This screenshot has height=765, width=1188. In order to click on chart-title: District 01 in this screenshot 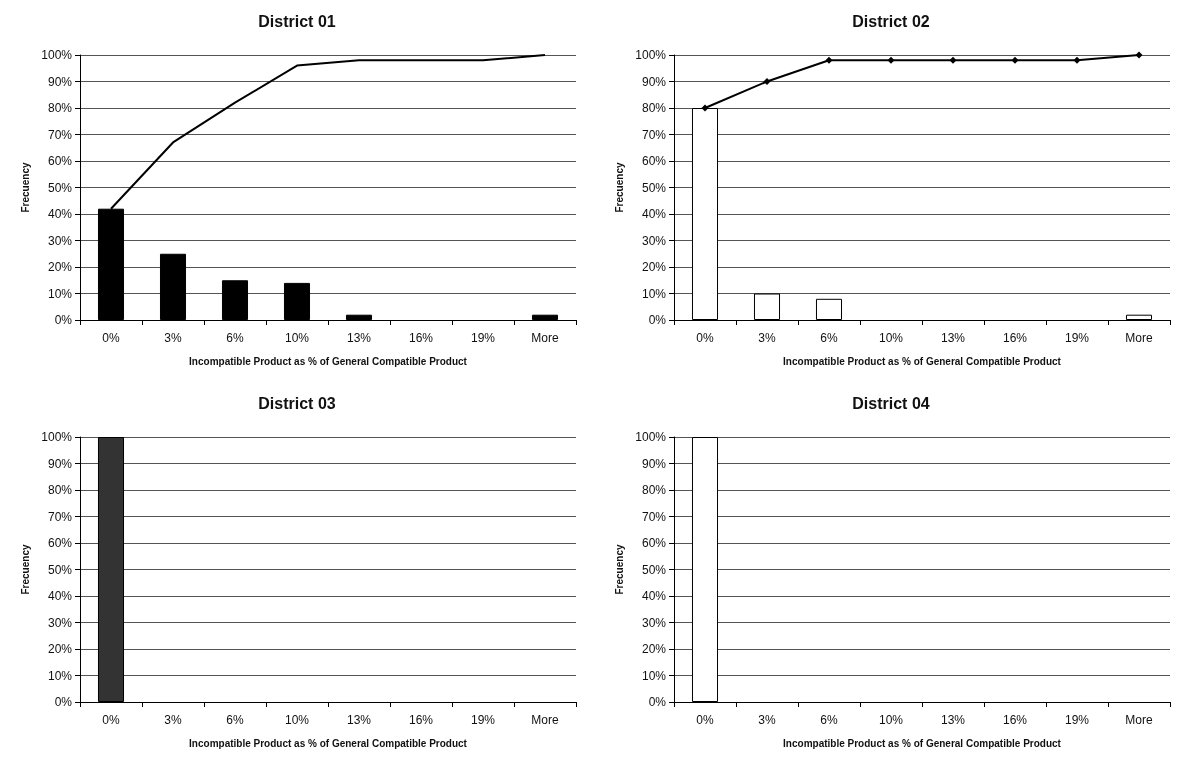, I will do `click(297, 21)`.